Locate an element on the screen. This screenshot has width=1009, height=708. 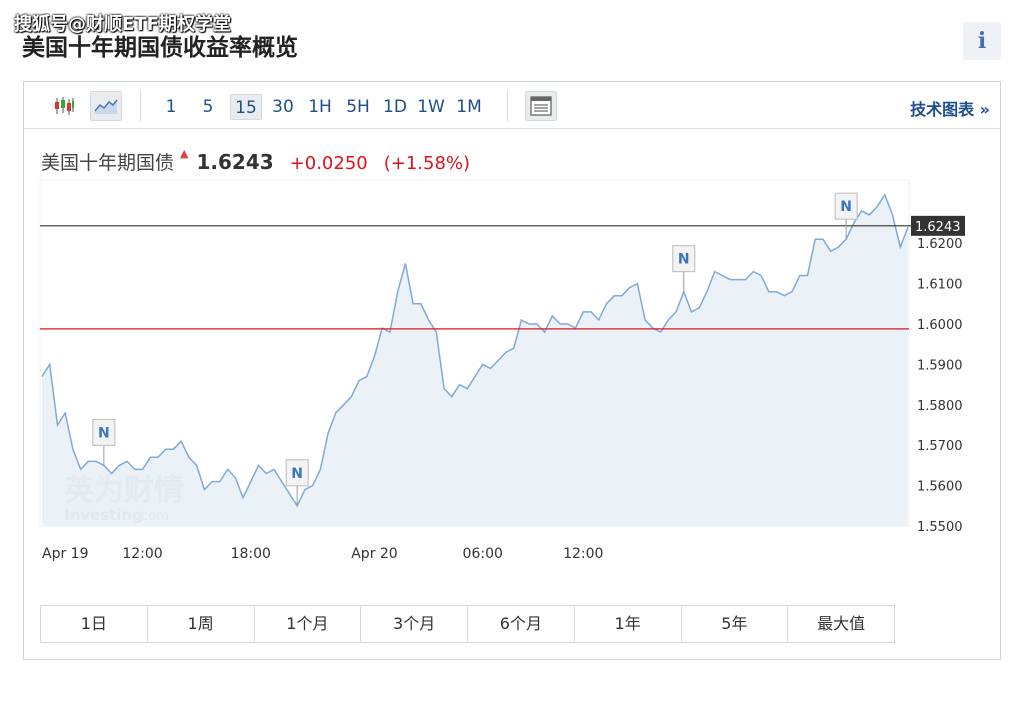
candlestick-icon is located at coordinates (64, 106).